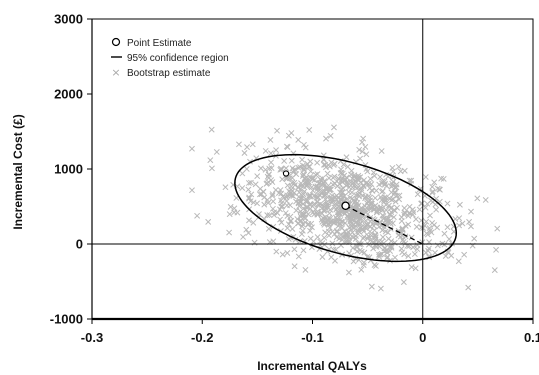 The height and width of the screenshot is (375, 539). I want to click on y-axis-title: Incremental Cost (£), so click(18, 171).